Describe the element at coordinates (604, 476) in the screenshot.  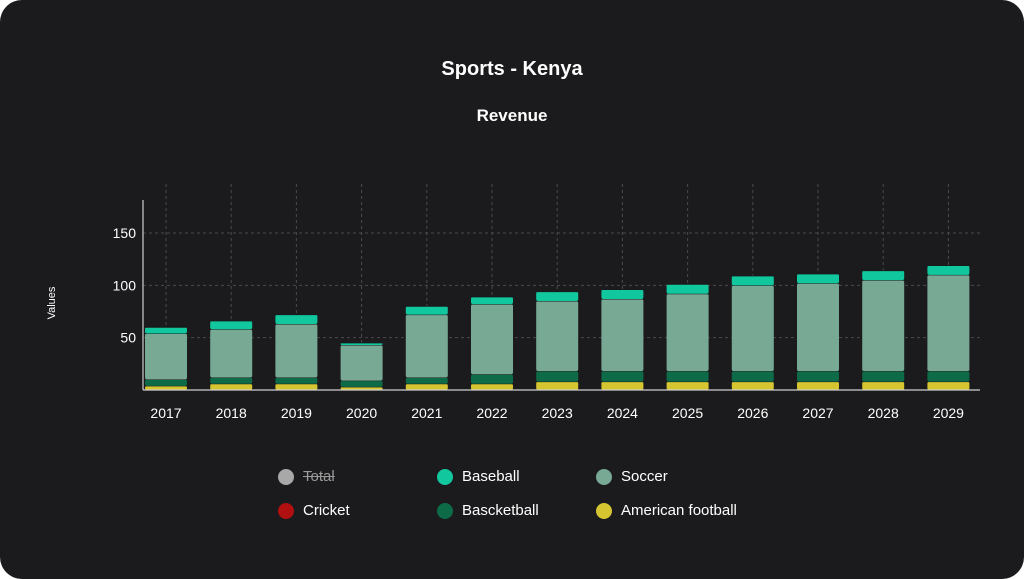
I see `legend-dot-soccer` at that location.